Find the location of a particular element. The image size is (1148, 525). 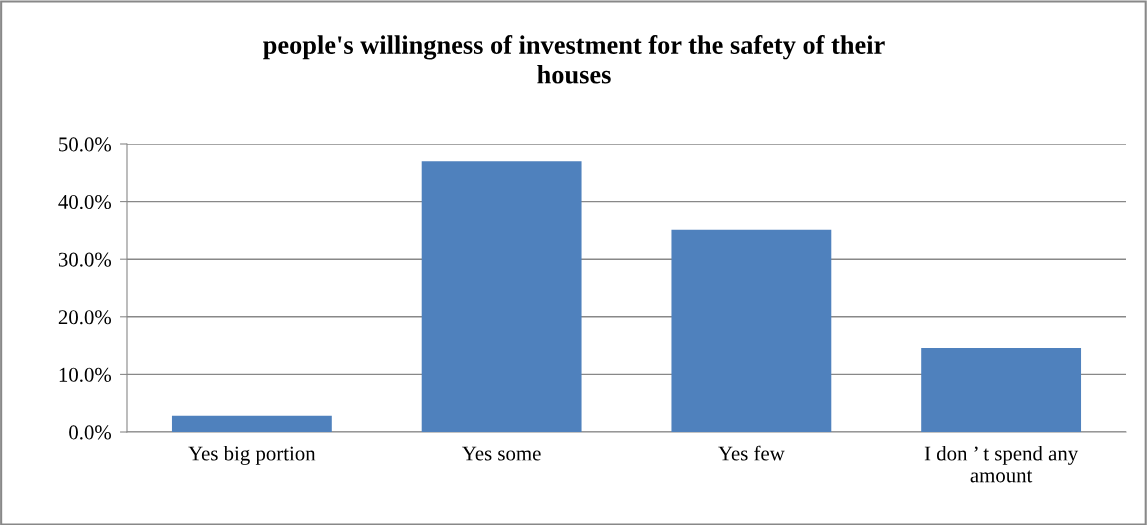

y-tick-label: 10.0% is located at coordinates (85, 374).